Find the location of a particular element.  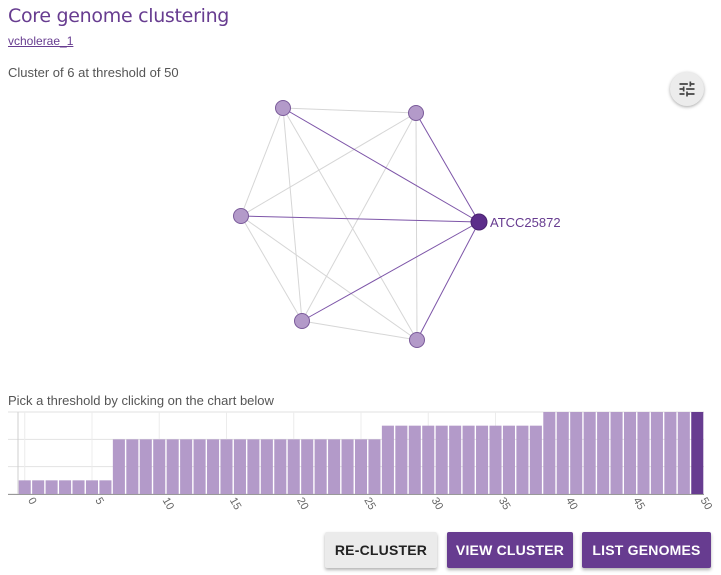

settings-button is located at coordinates (687, 89).